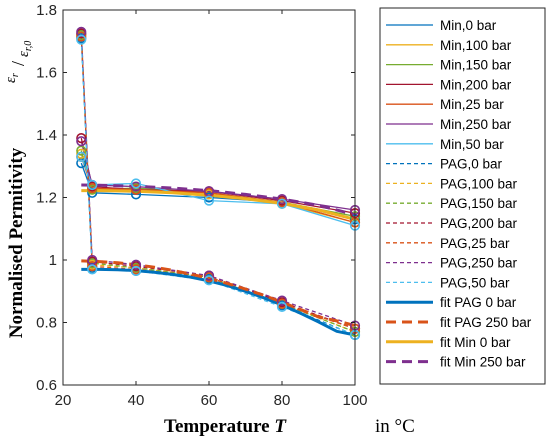 Image resolution: width=550 pixels, height=445 pixels. Describe the element at coordinates (475, 342) in the screenshot. I see `legend-label: fit Min 0 bar` at that location.